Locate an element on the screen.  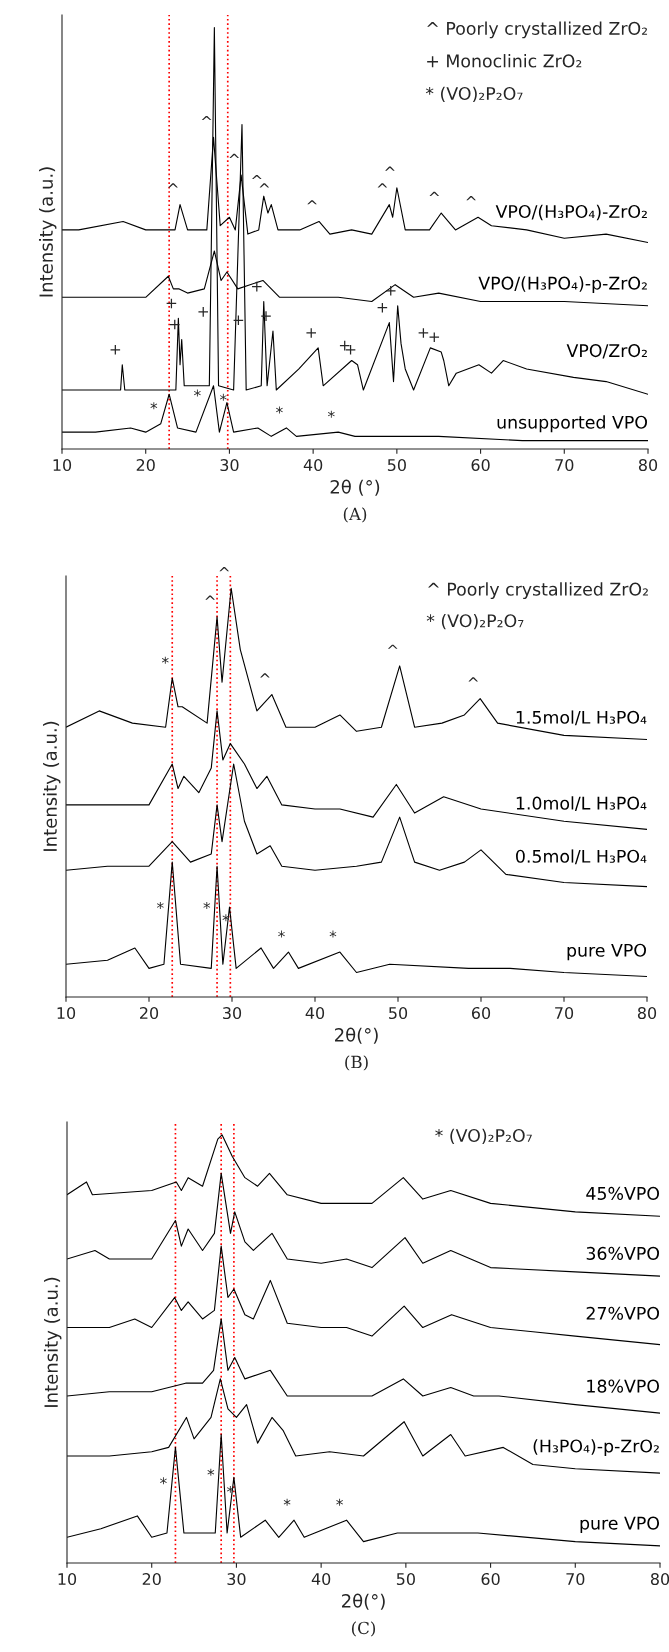
series-label: 0.5mol/L H₃PO₄ is located at coordinates (581, 857).